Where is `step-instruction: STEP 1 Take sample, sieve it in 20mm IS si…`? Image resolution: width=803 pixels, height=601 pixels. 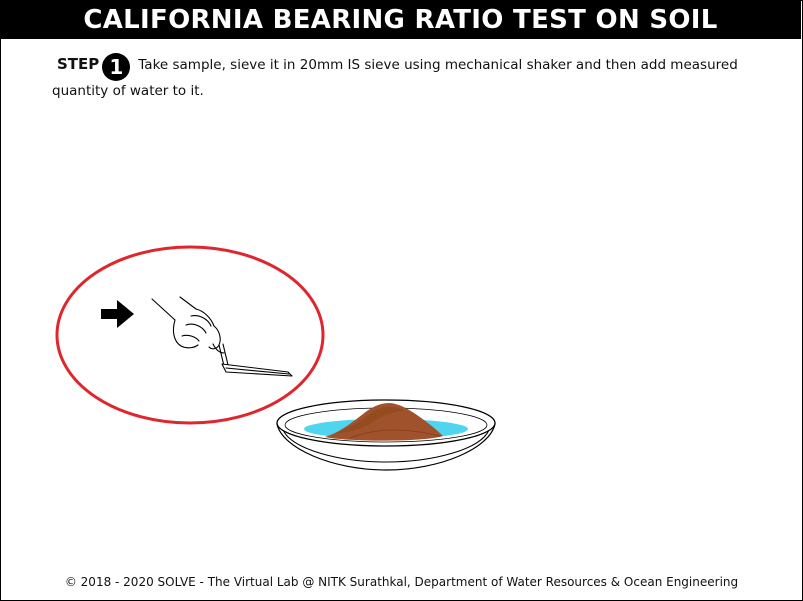 step-instruction: STEP 1 Take sample, sieve it in 20mm IS si… is located at coordinates (419, 77).